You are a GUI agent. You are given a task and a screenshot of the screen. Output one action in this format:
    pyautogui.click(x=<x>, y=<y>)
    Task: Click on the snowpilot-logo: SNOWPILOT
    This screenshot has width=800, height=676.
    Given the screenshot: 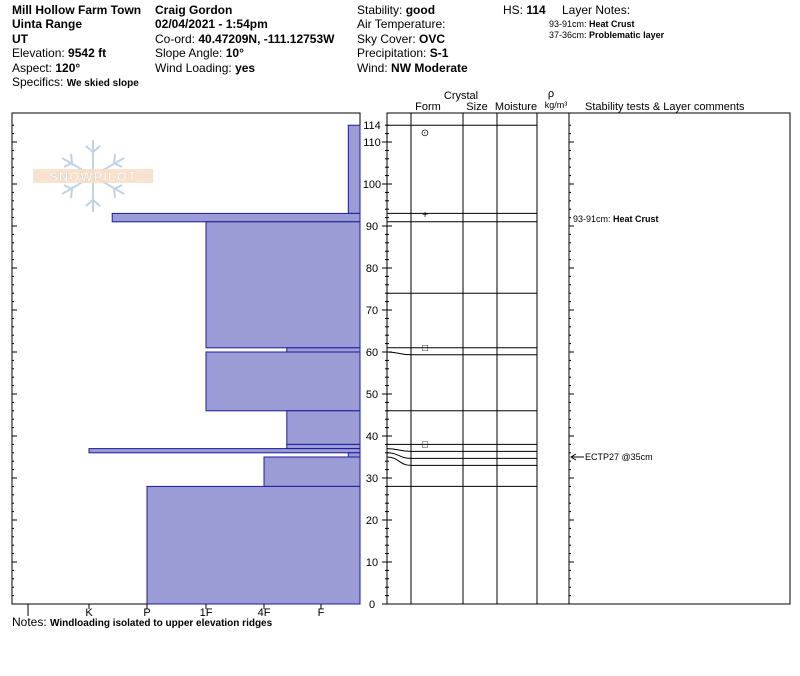 What is the action you would take?
    pyautogui.click(x=93, y=176)
    